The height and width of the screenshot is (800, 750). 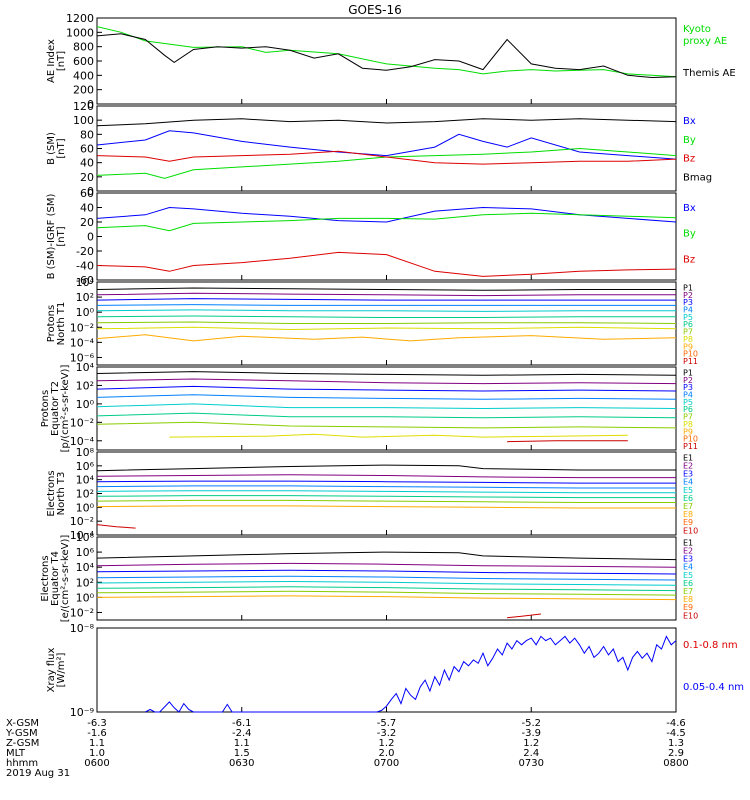 I want to click on y-axis-label: B (SM)-IGRF (SM), so click(x=51, y=237).